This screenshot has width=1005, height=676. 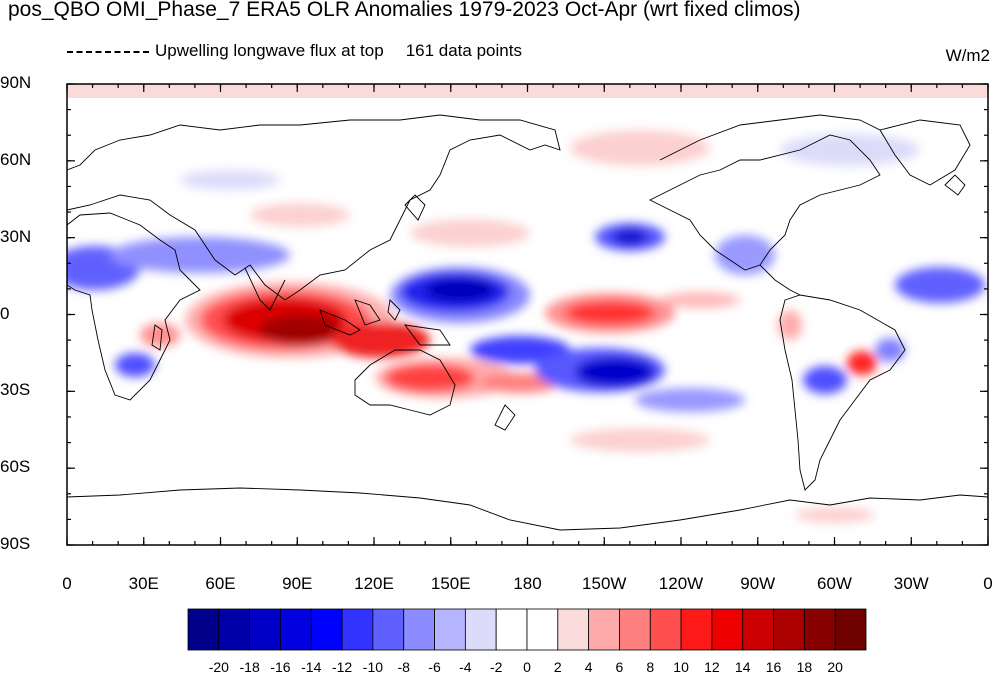 I want to click on colorbar-tick-label: 0, so click(x=527, y=667).